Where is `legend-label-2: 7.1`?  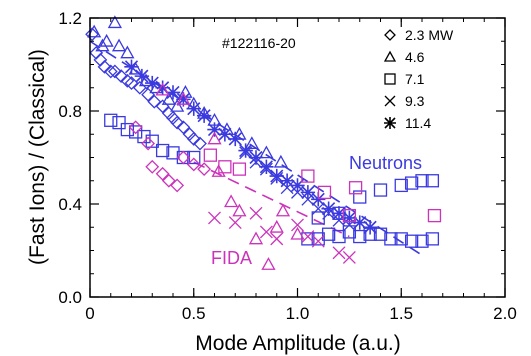 legend-label-2: 7.1 is located at coordinates (415, 79).